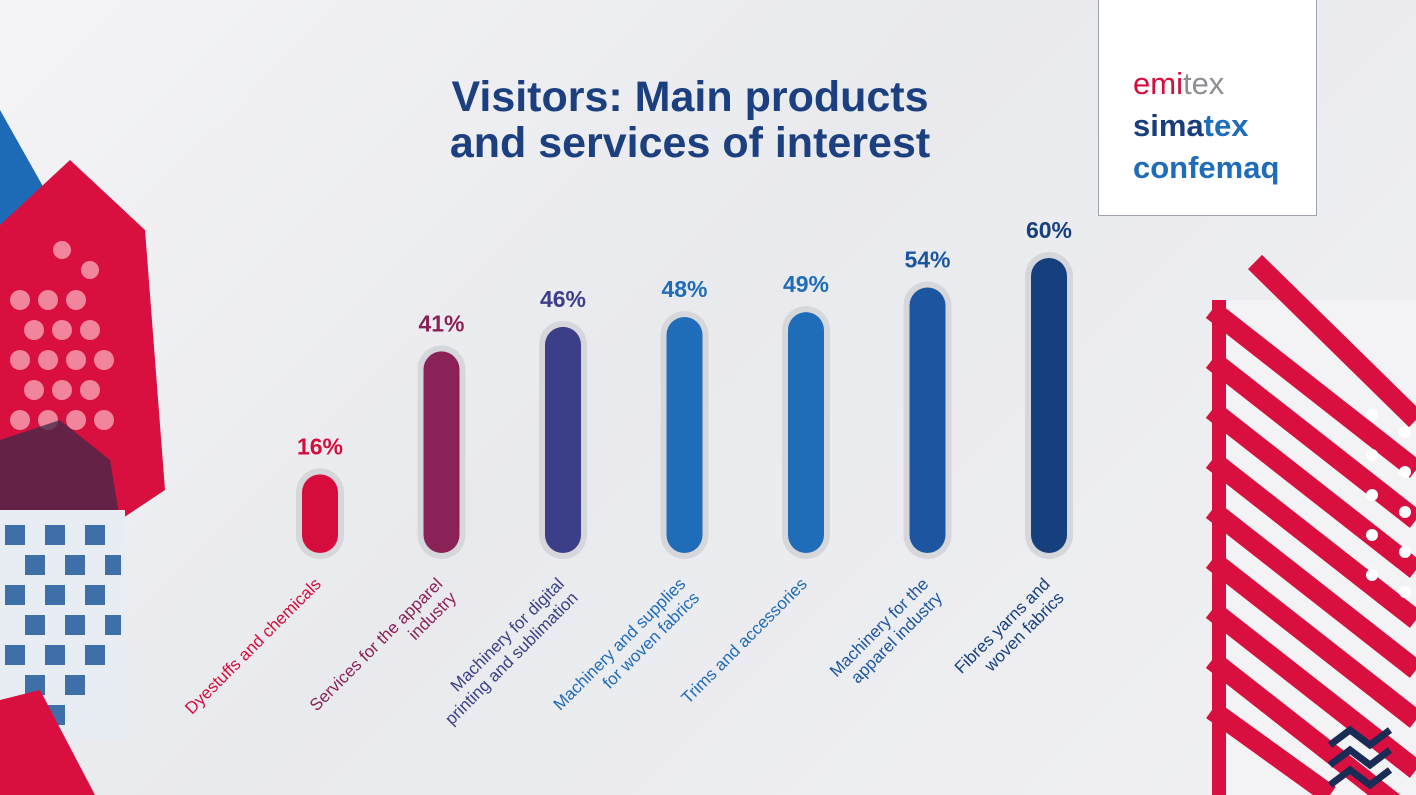 The width and height of the screenshot is (1416, 795). I want to click on category-label-line: Dyestuffs and chemicals, so click(252, 645).